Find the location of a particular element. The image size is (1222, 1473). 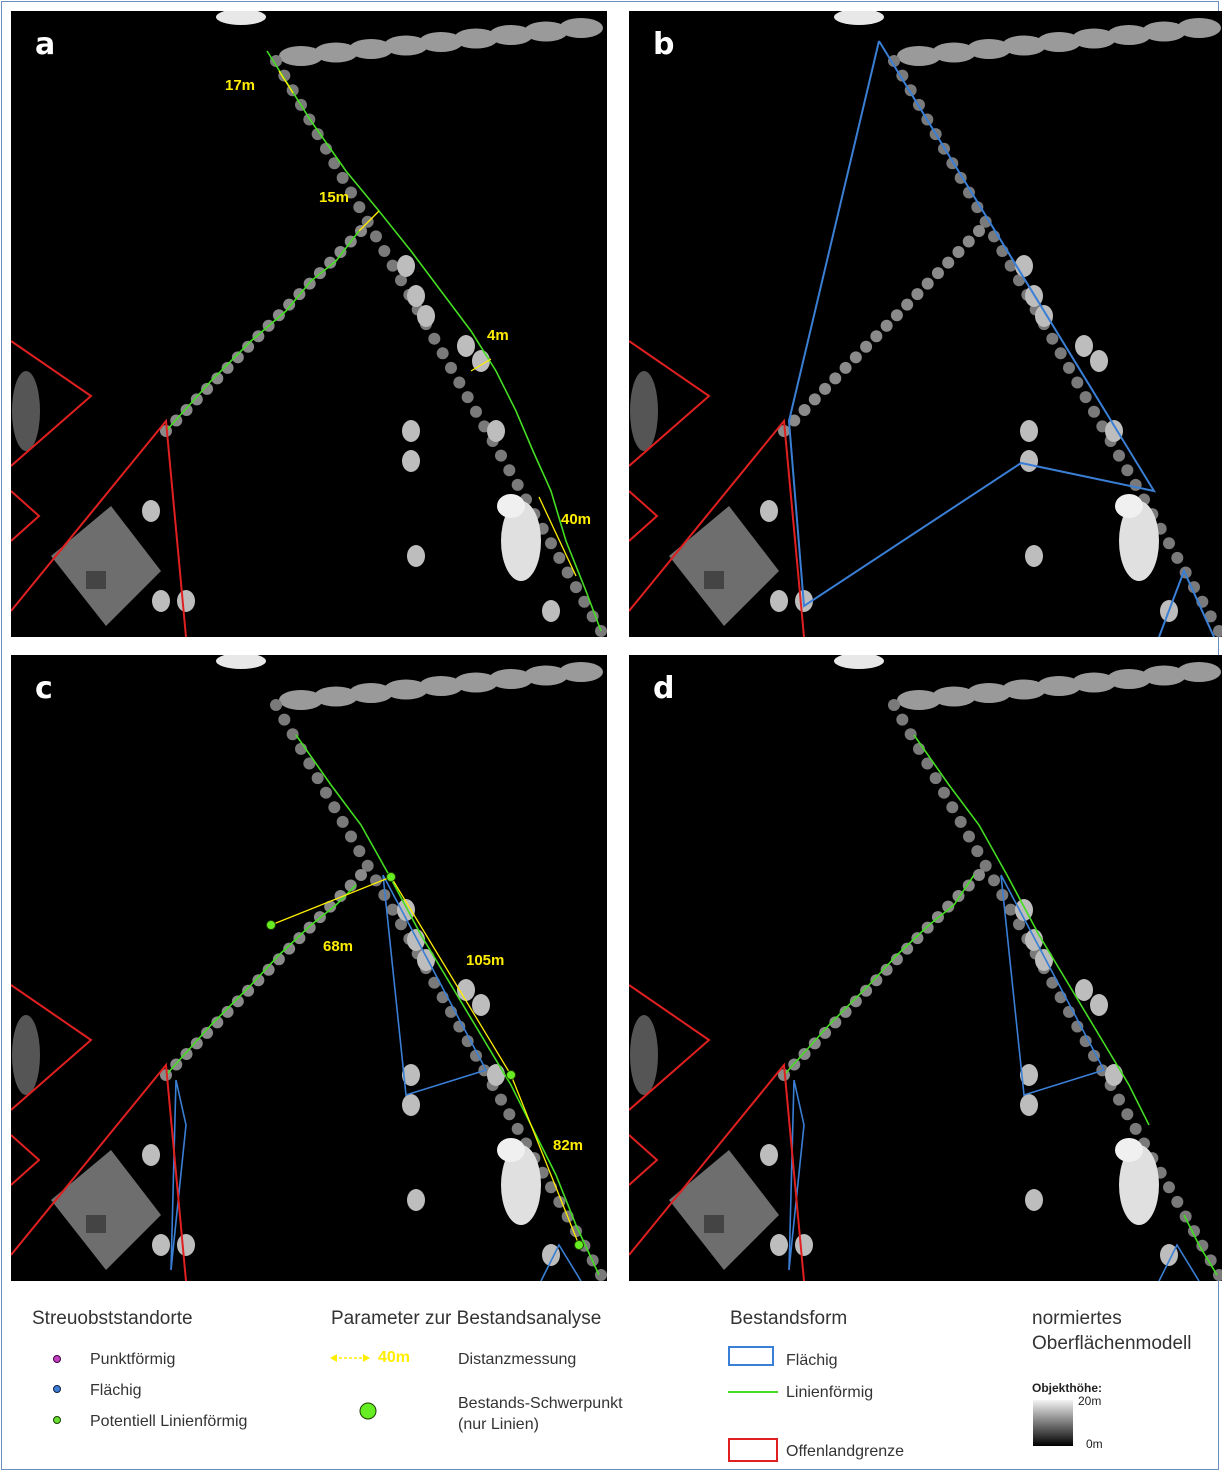

linear-stand-line is located at coordinates (447, 1005).